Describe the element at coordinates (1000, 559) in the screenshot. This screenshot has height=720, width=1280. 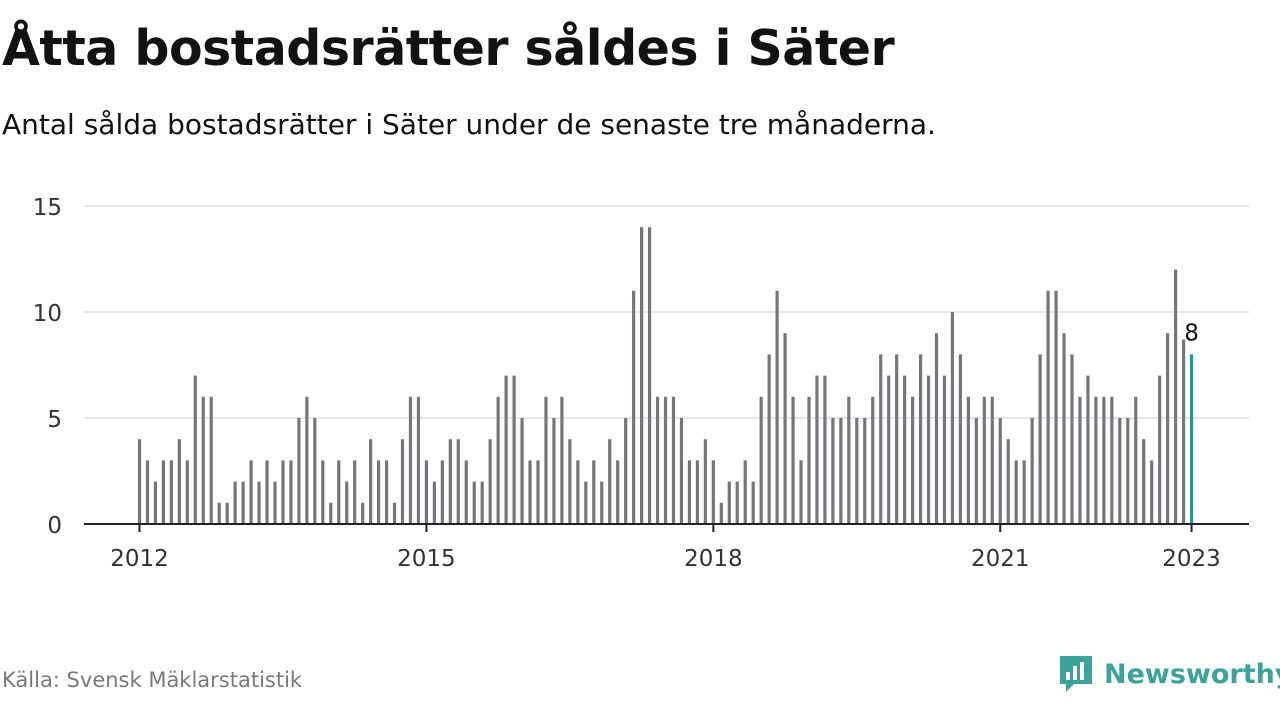
I see `x-tick-label: 2021` at that location.